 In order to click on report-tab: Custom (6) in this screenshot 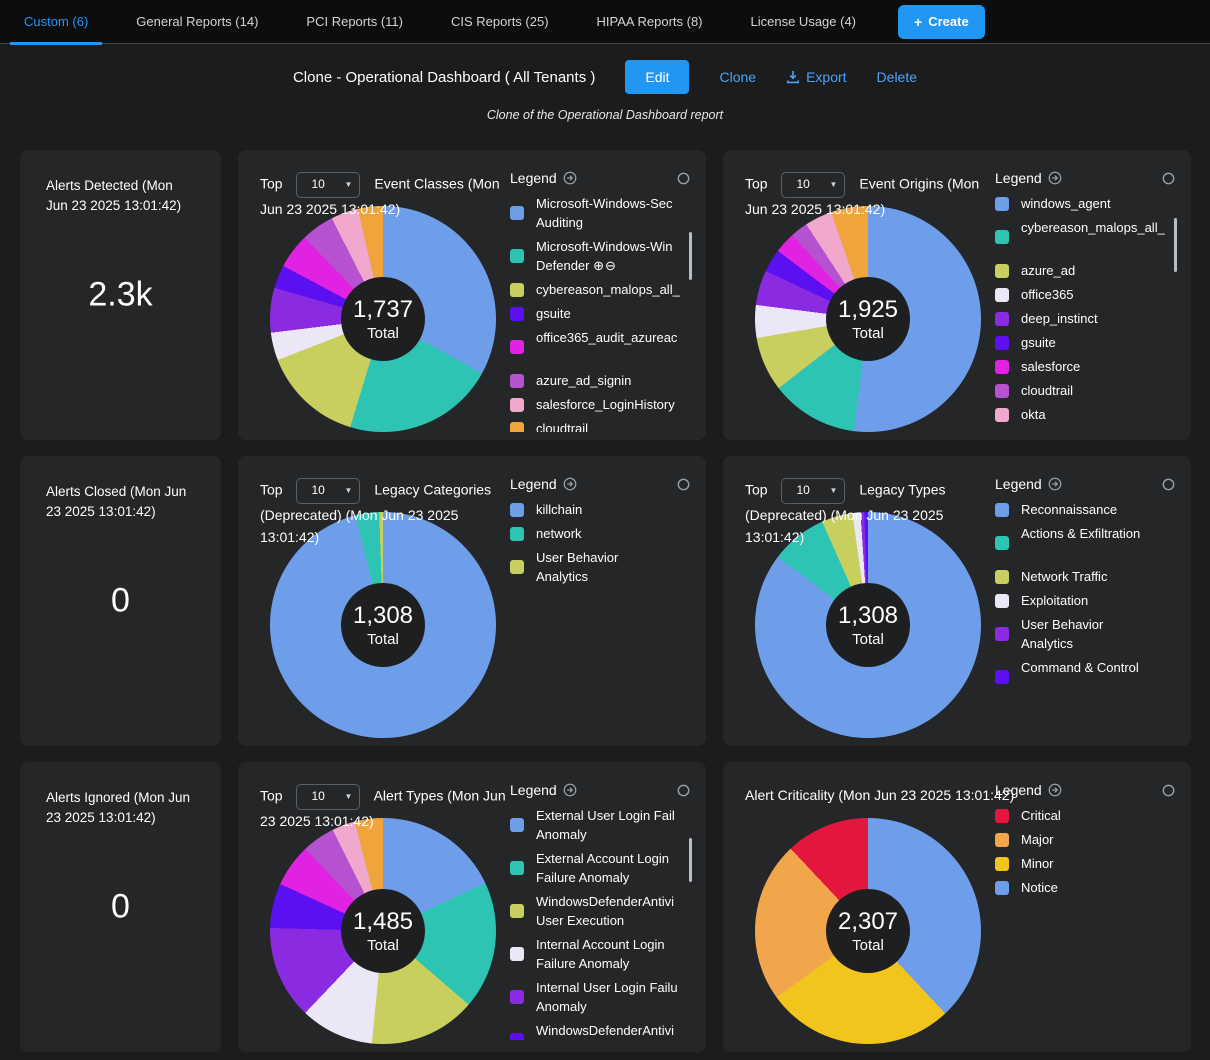, I will do `click(56, 22)`.